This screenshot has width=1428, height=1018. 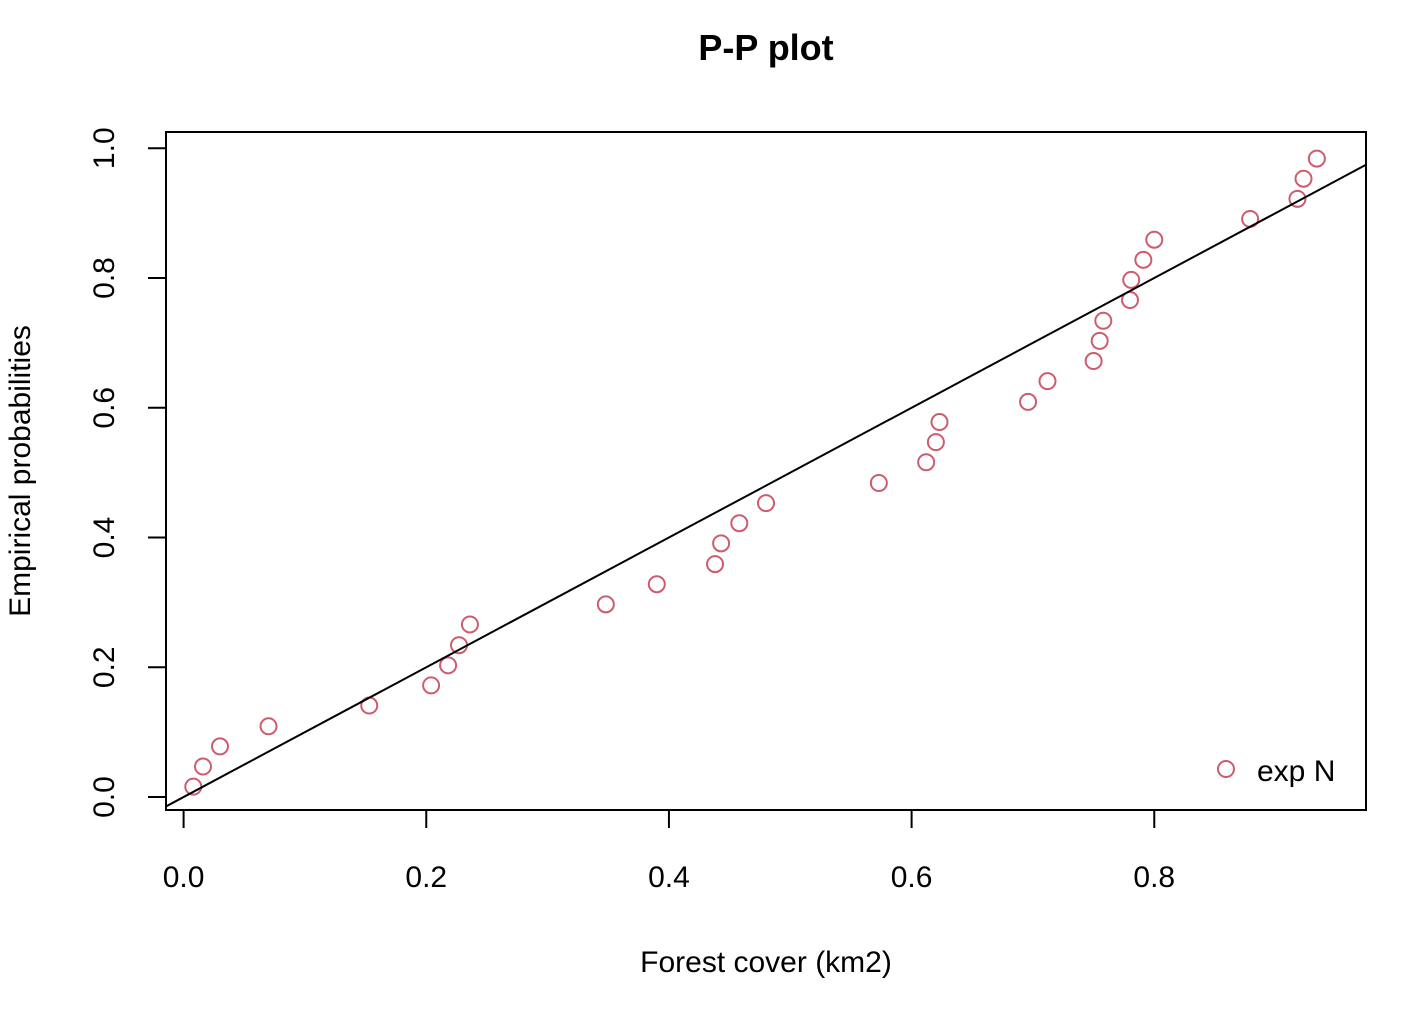 What do you see at coordinates (669, 877) in the screenshot?
I see `x-tick-label: 0.4` at bounding box center [669, 877].